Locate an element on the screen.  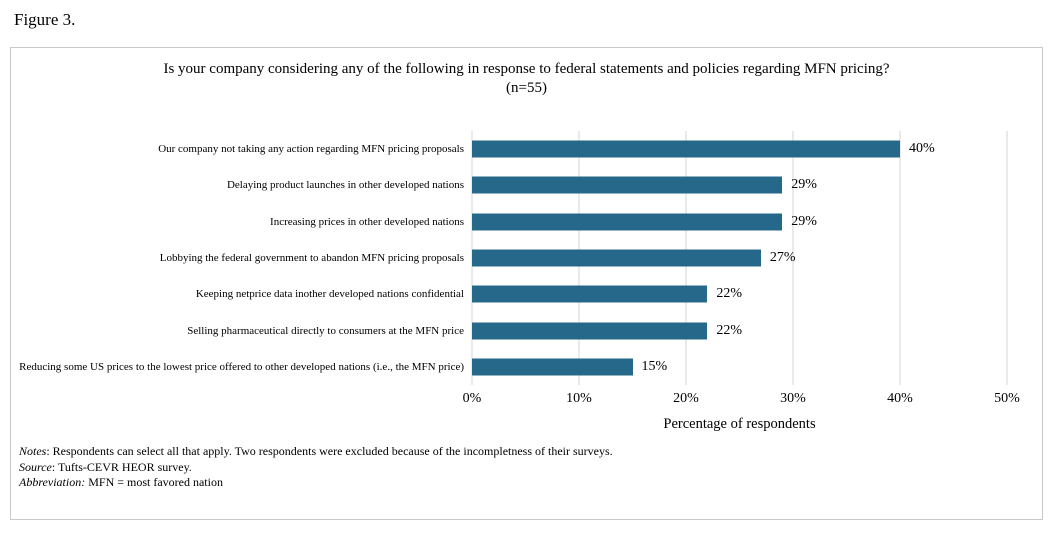
chart-subtitle: (n=55) is located at coordinates (526, 87).